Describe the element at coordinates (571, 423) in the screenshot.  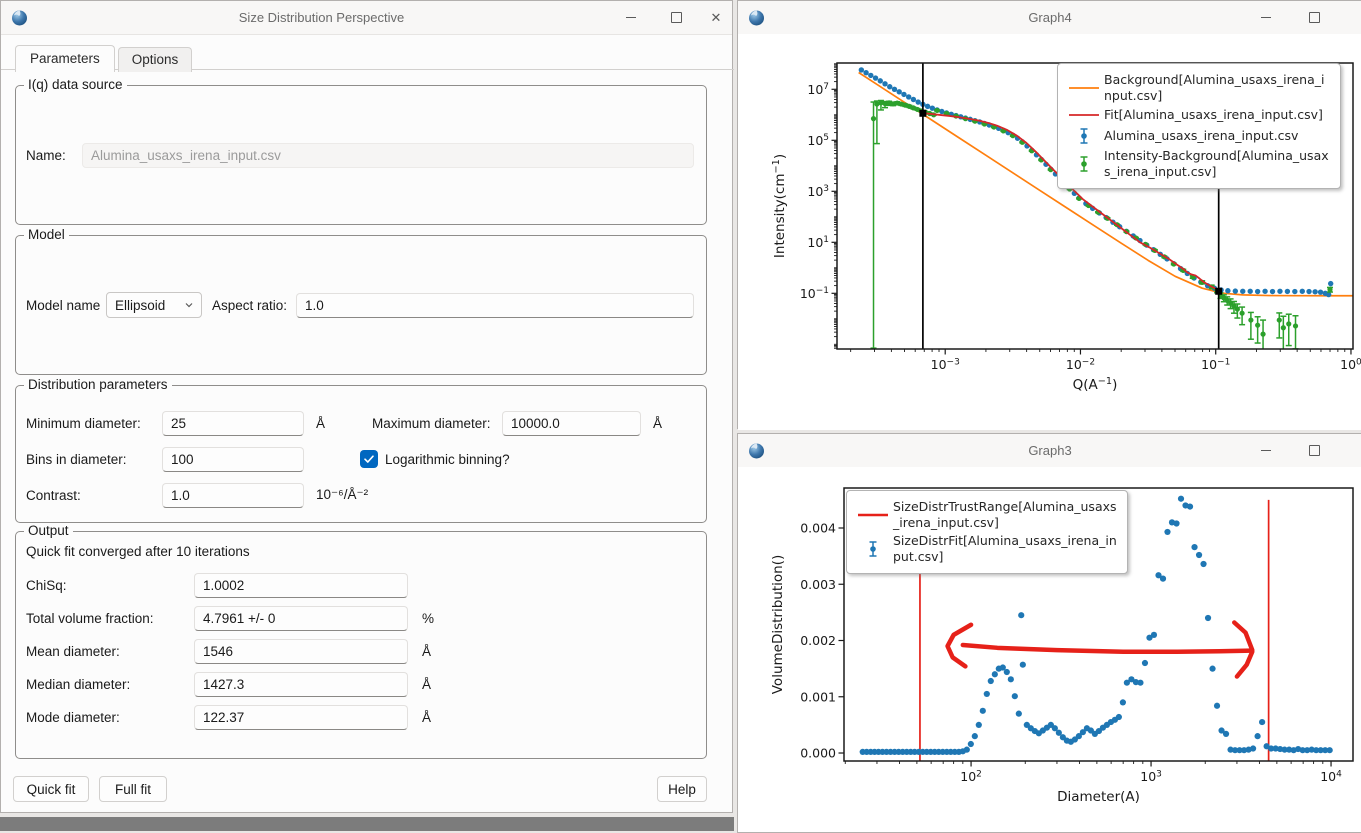
I see `max-diameter-input` at that location.